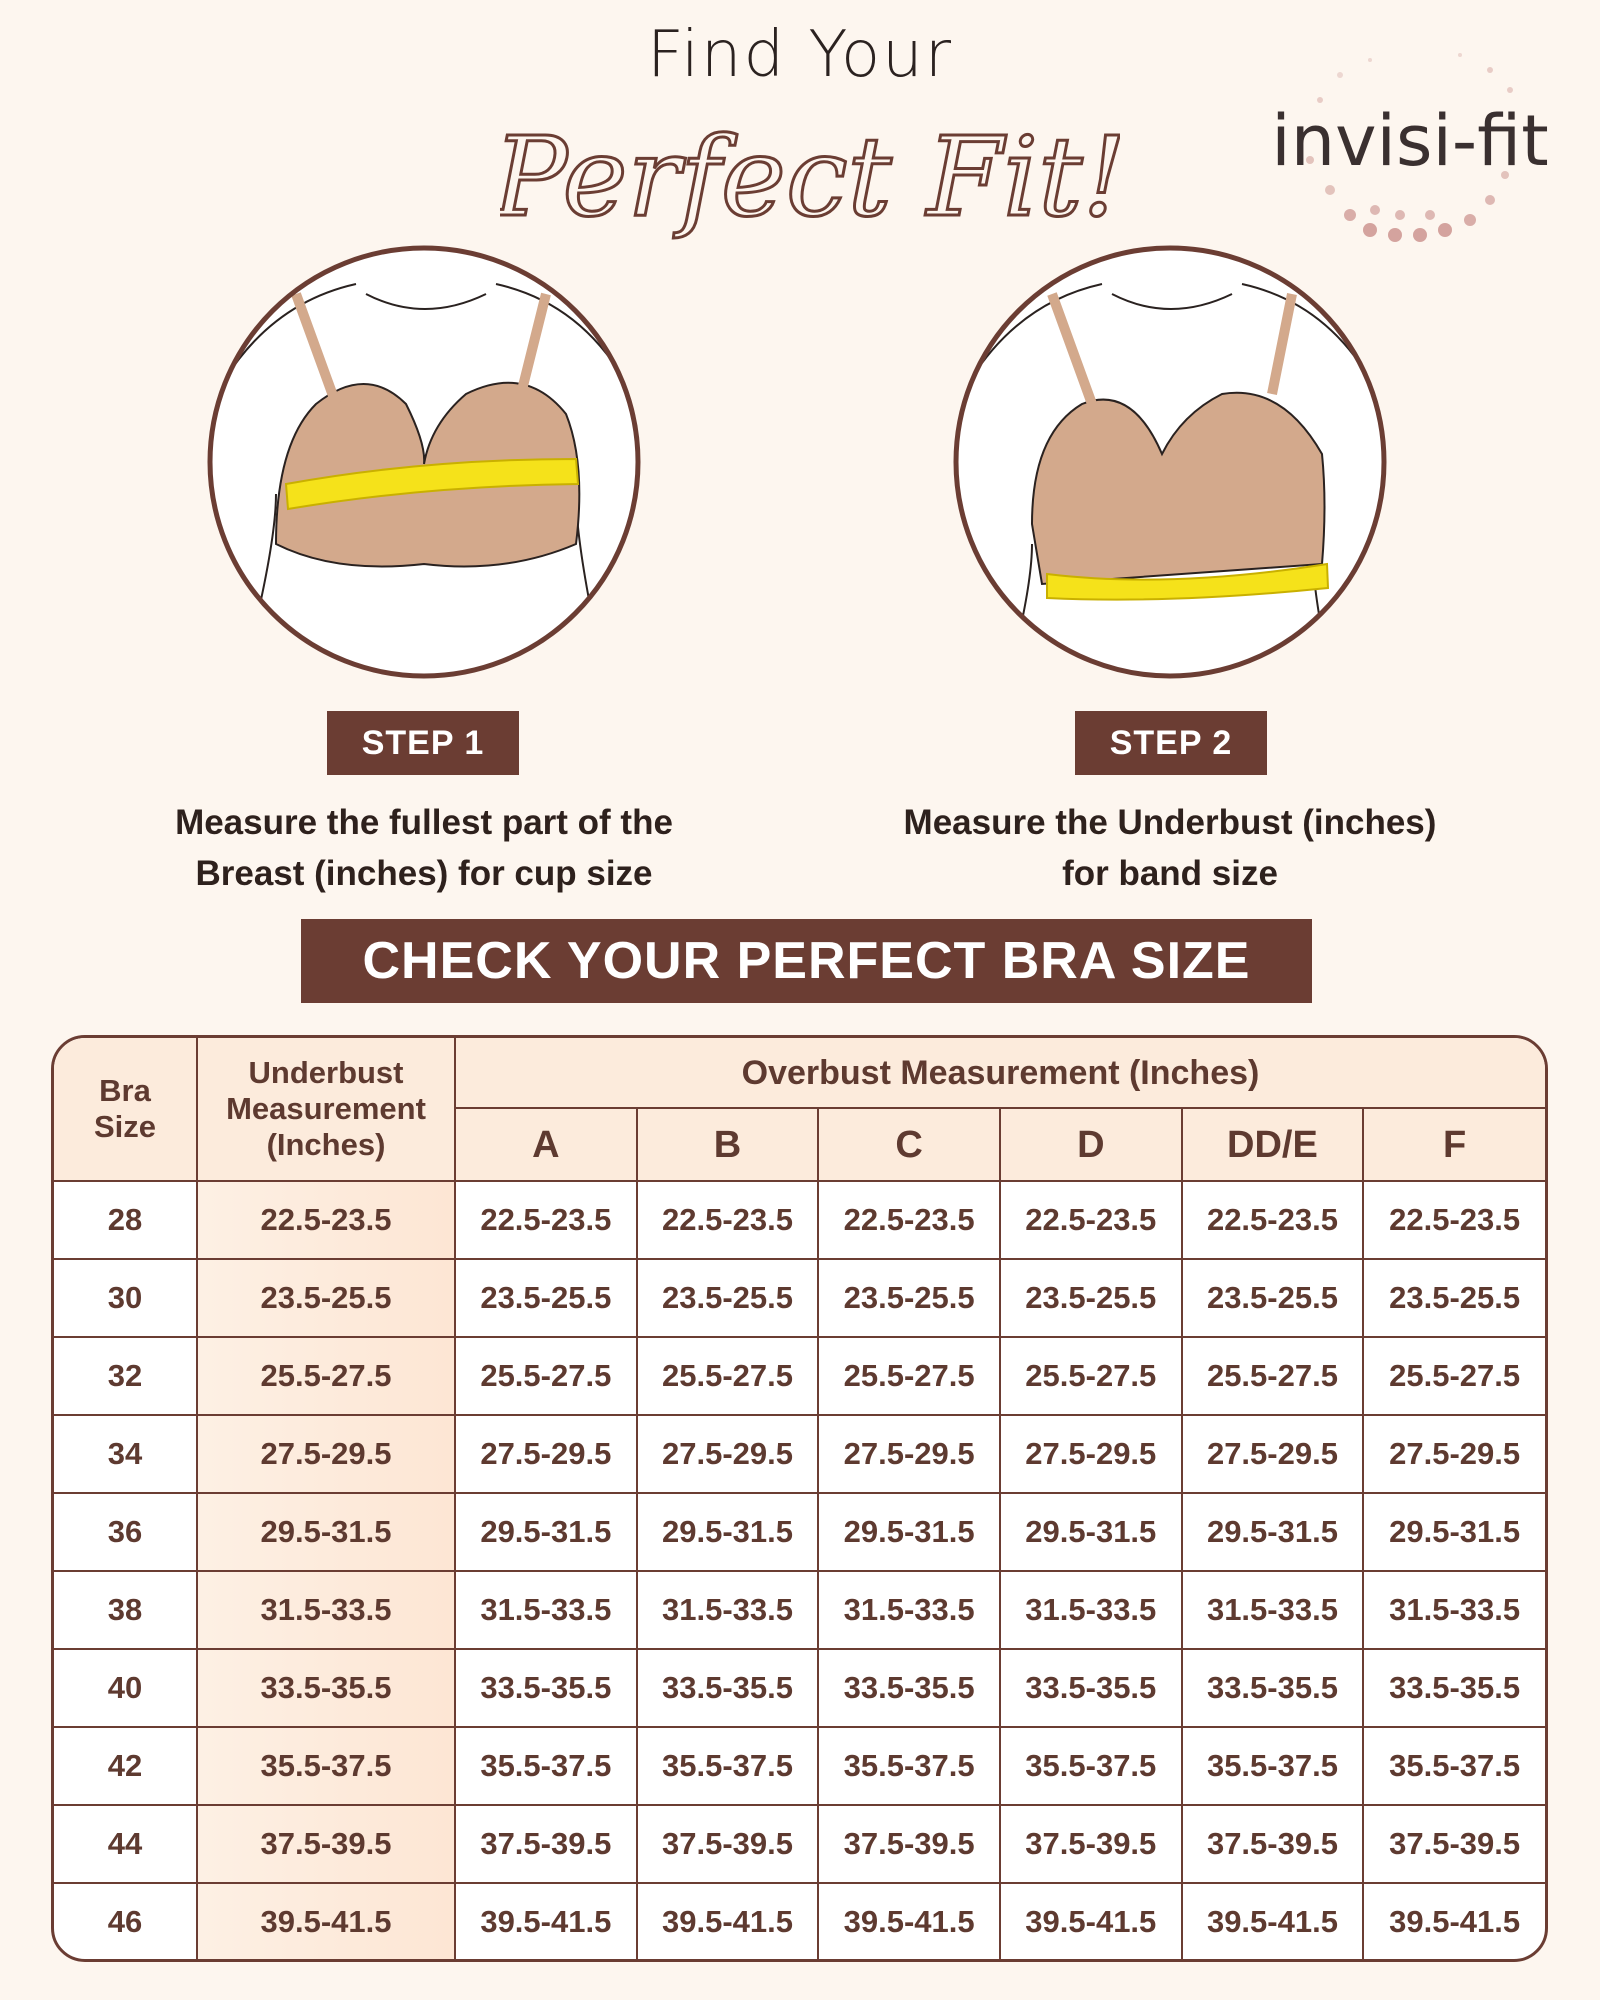  Describe the element at coordinates (126, 1376) in the screenshot. I see `bra-size-cell: 32` at that location.